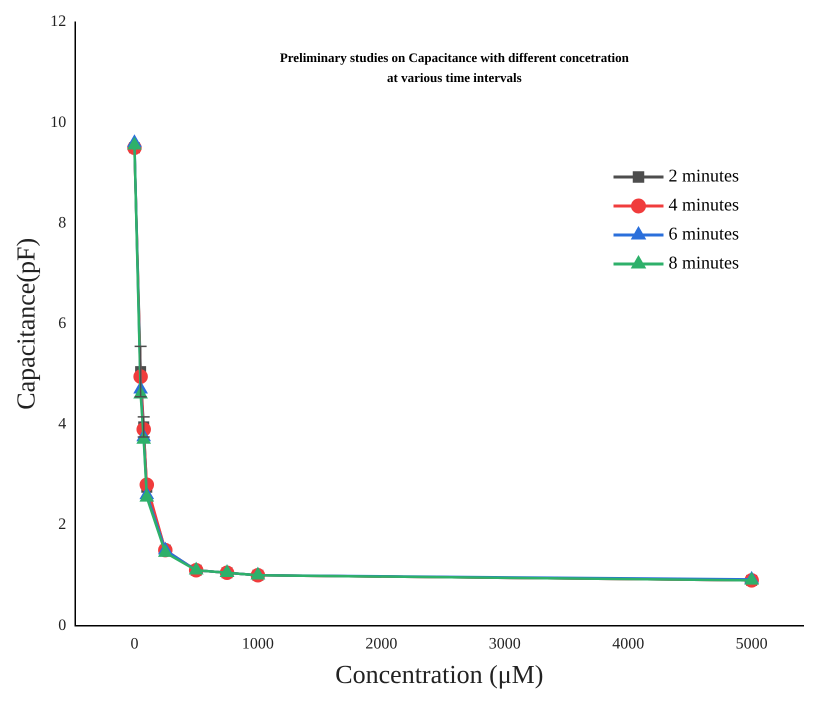 Image resolution: width=820 pixels, height=704 pixels. Describe the element at coordinates (62, 525) in the screenshot. I see `y-tick-label: 2` at that location.